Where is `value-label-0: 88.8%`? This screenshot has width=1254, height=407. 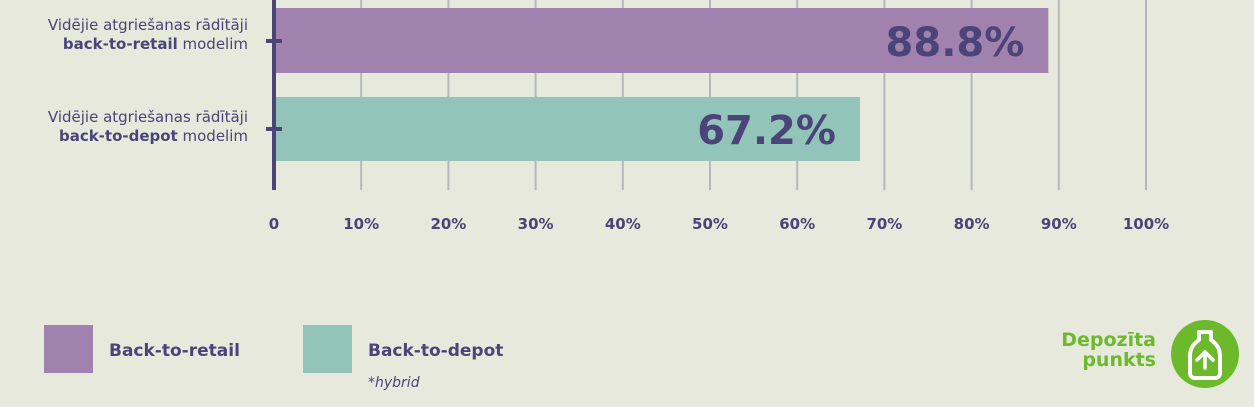 value-label-0: 88.8% is located at coordinates (955, 43).